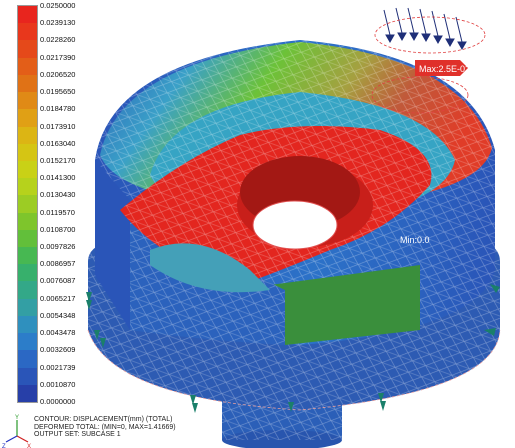 The height and width of the screenshot is (448, 515). Describe the element at coordinates (17, 418) in the screenshot. I see `triad-y-label: Y` at that location.